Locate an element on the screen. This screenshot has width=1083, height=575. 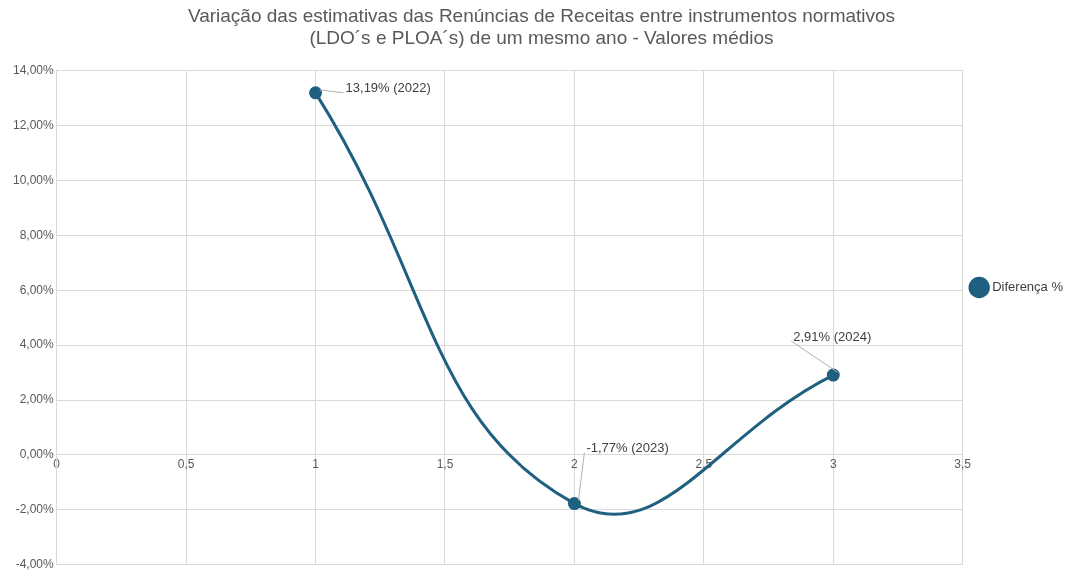
data-label: -1,77% (2023) is located at coordinates (627, 448).